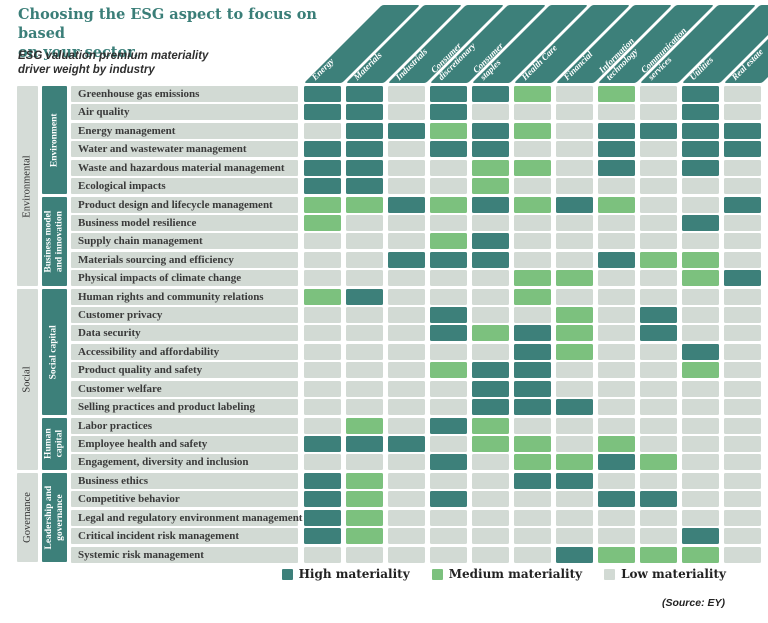  What do you see at coordinates (54, 140) in the screenshot?
I see `subgroup-label-environment: Environment` at bounding box center [54, 140].